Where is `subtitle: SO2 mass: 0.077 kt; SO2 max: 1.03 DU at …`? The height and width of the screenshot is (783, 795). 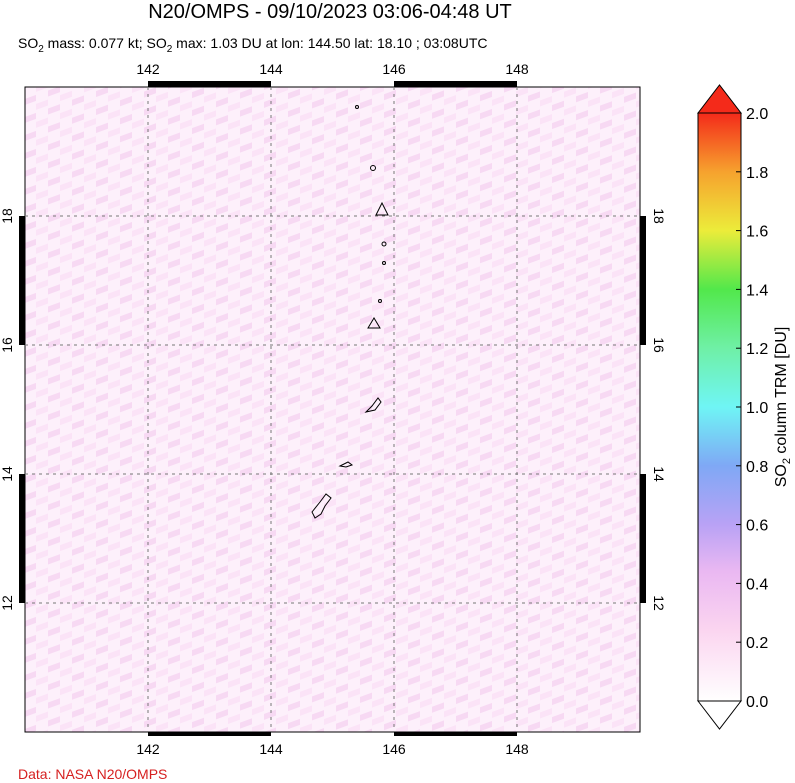
subtitle: SO2 mass: 0.077 kt; SO2 max: 1.03 DU at … is located at coordinates (252, 45).